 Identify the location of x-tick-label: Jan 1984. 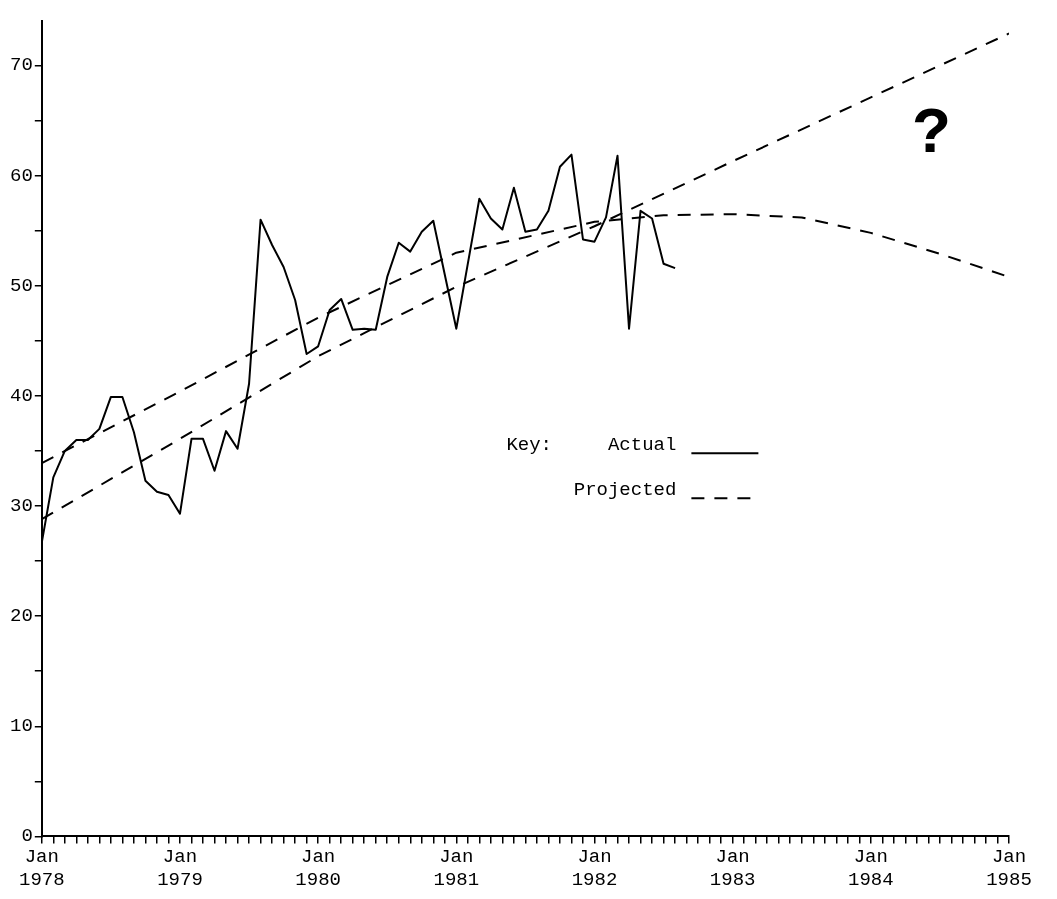
(871, 868).